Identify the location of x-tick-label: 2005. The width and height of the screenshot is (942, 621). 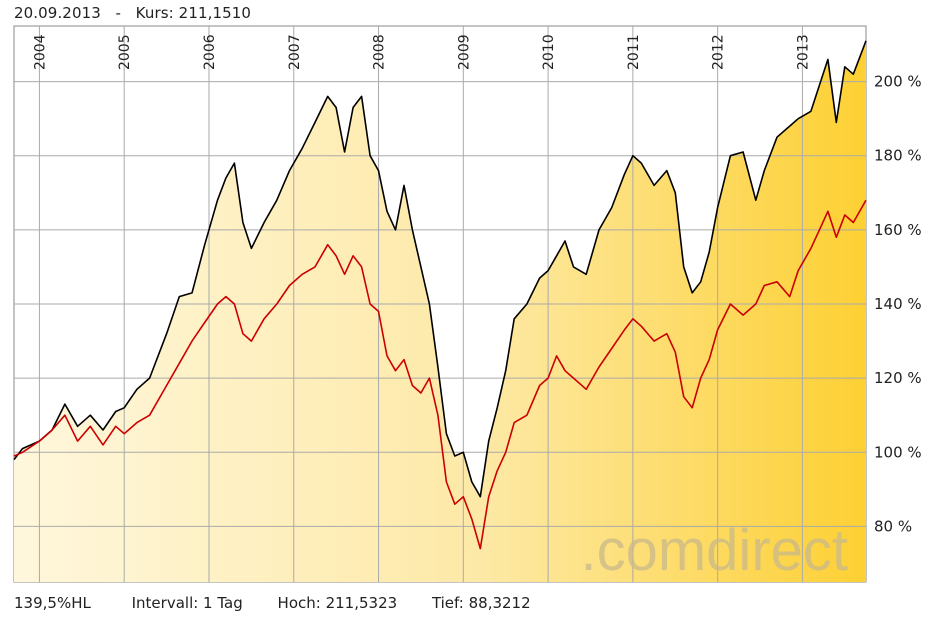
(125, 52).